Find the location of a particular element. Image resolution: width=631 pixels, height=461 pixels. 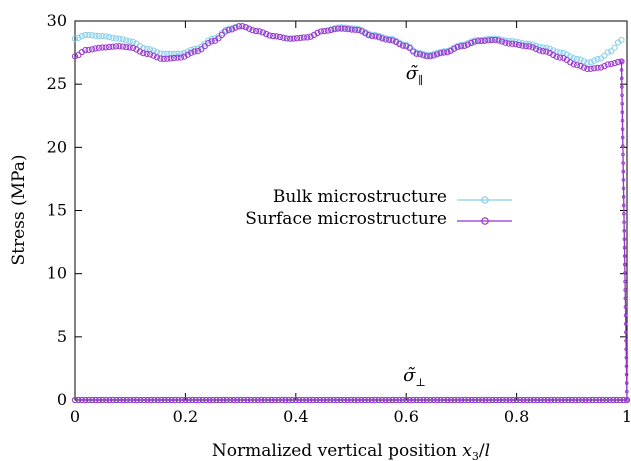

x-tick-labels: 0 0.2 0.4 0.6 0.8 1 is located at coordinates (350, 416).